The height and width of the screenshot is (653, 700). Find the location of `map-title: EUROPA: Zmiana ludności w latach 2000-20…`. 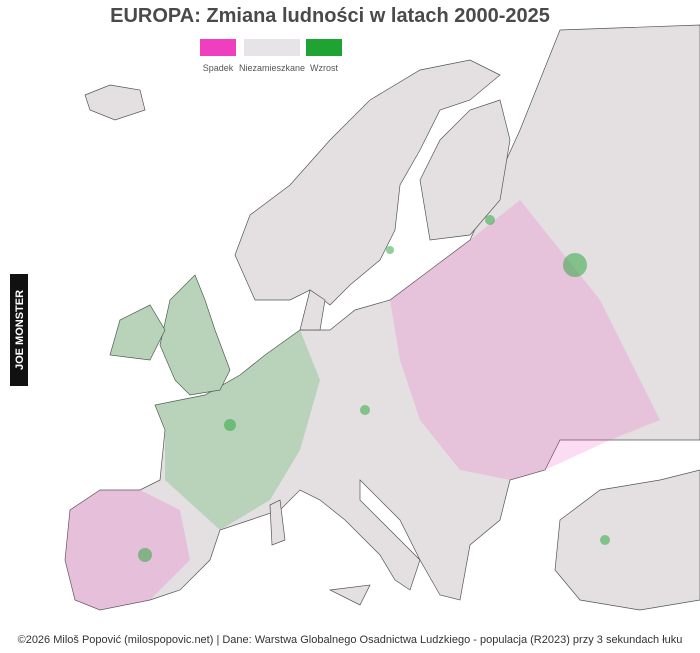

map-title: EUROPA: Zmiana ludności w latach 2000-20… is located at coordinates (330, 16).